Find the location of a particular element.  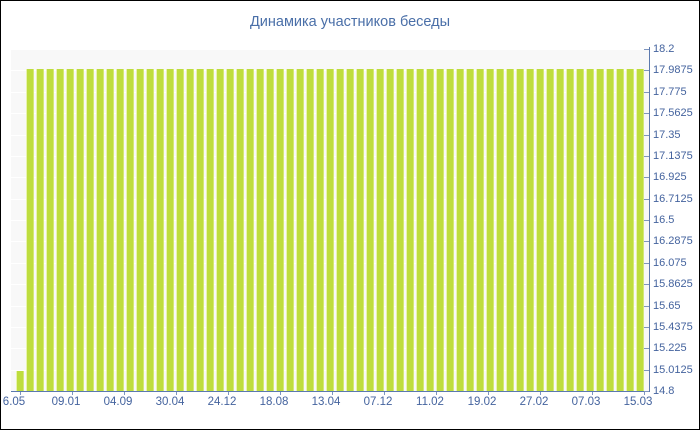

y-axis-label: 17.5625 is located at coordinates (673, 113).